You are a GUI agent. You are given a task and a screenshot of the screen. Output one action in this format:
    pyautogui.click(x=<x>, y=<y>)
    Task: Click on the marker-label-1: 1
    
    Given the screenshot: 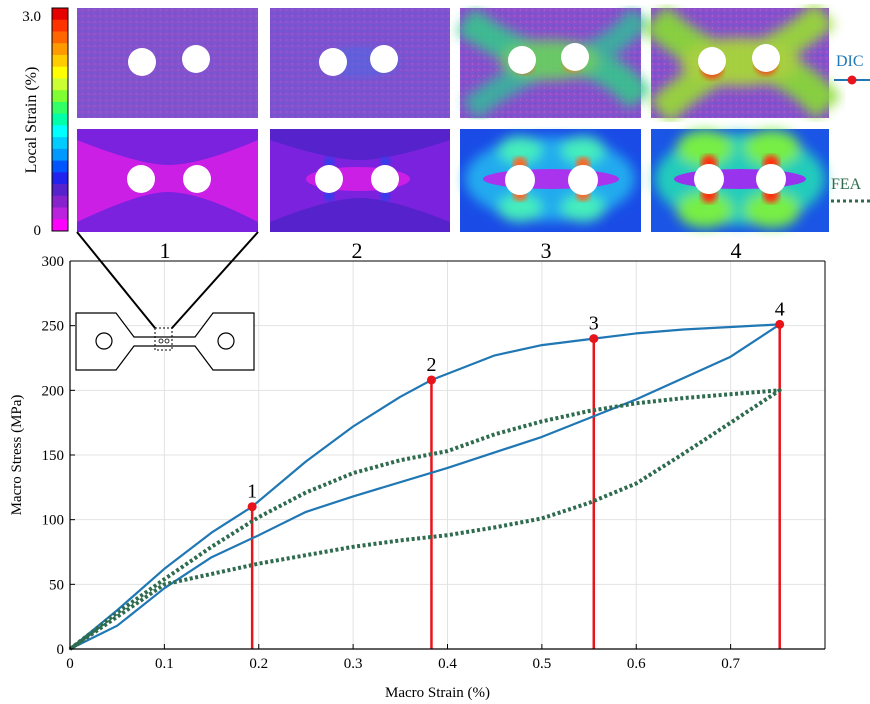 What is the action you would take?
    pyautogui.click(x=252, y=492)
    